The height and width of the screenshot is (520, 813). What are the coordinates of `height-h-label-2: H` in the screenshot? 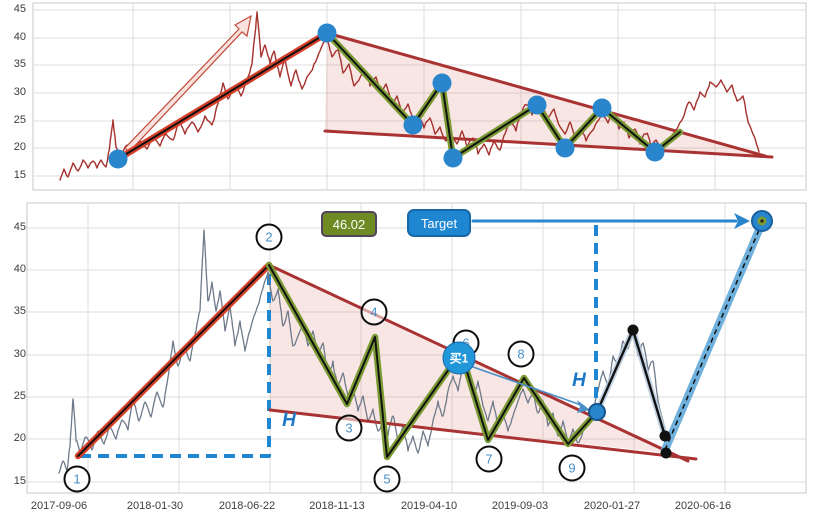 It's located at (579, 380).